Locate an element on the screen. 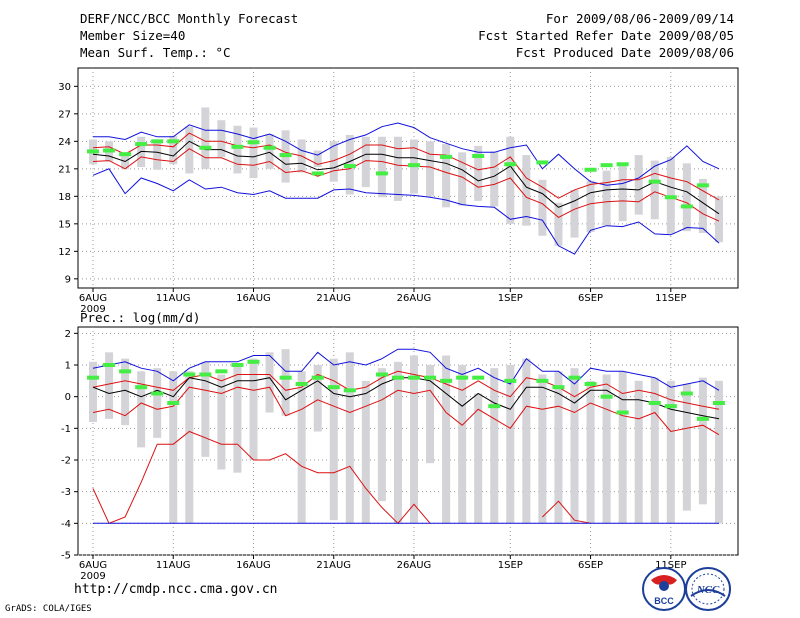  temp-x-tick-label: 1SEP is located at coordinates (510, 298).